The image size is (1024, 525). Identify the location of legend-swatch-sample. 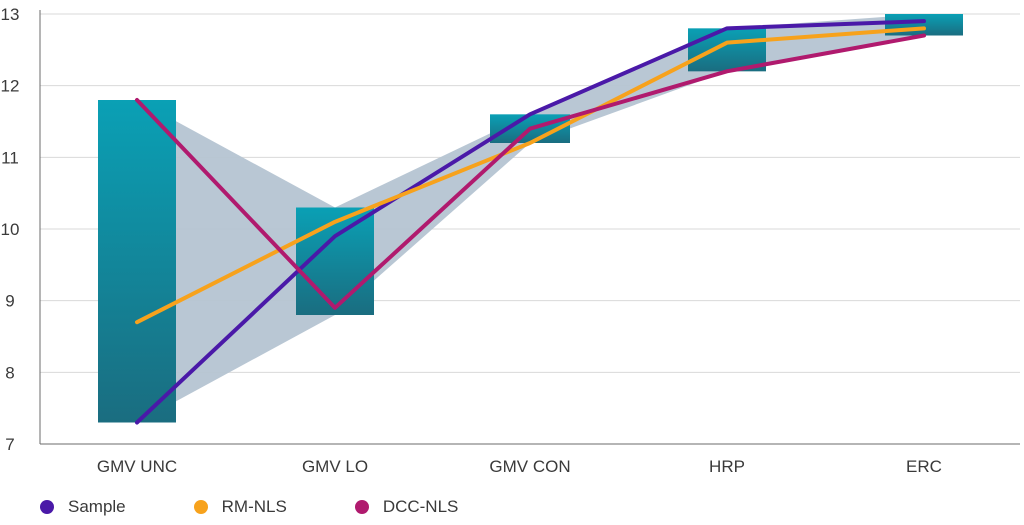
(47, 507).